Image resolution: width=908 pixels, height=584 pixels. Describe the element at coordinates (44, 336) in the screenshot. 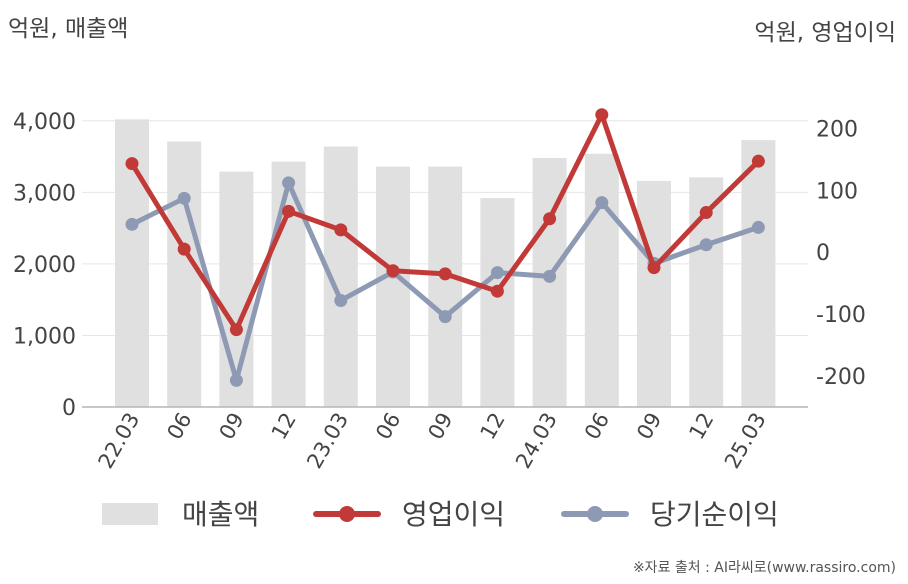

I see `left-tick-label: 1,000` at that location.